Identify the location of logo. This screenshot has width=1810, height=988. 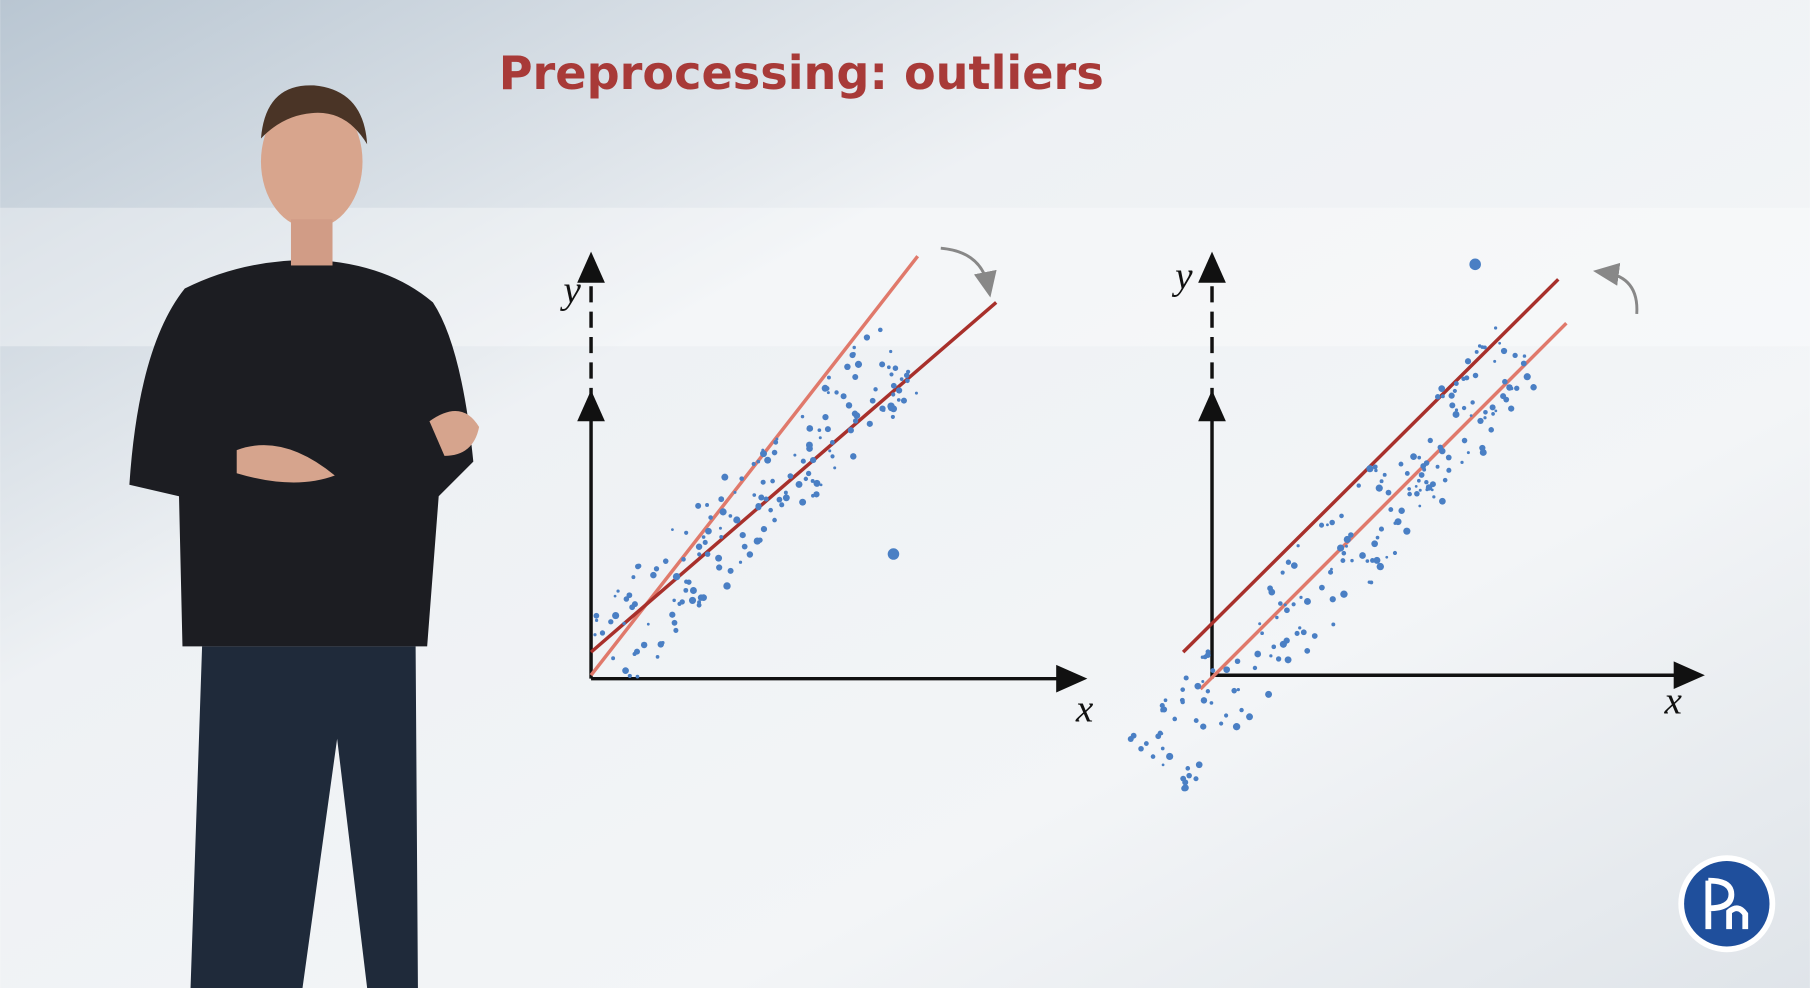
(1727, 904).